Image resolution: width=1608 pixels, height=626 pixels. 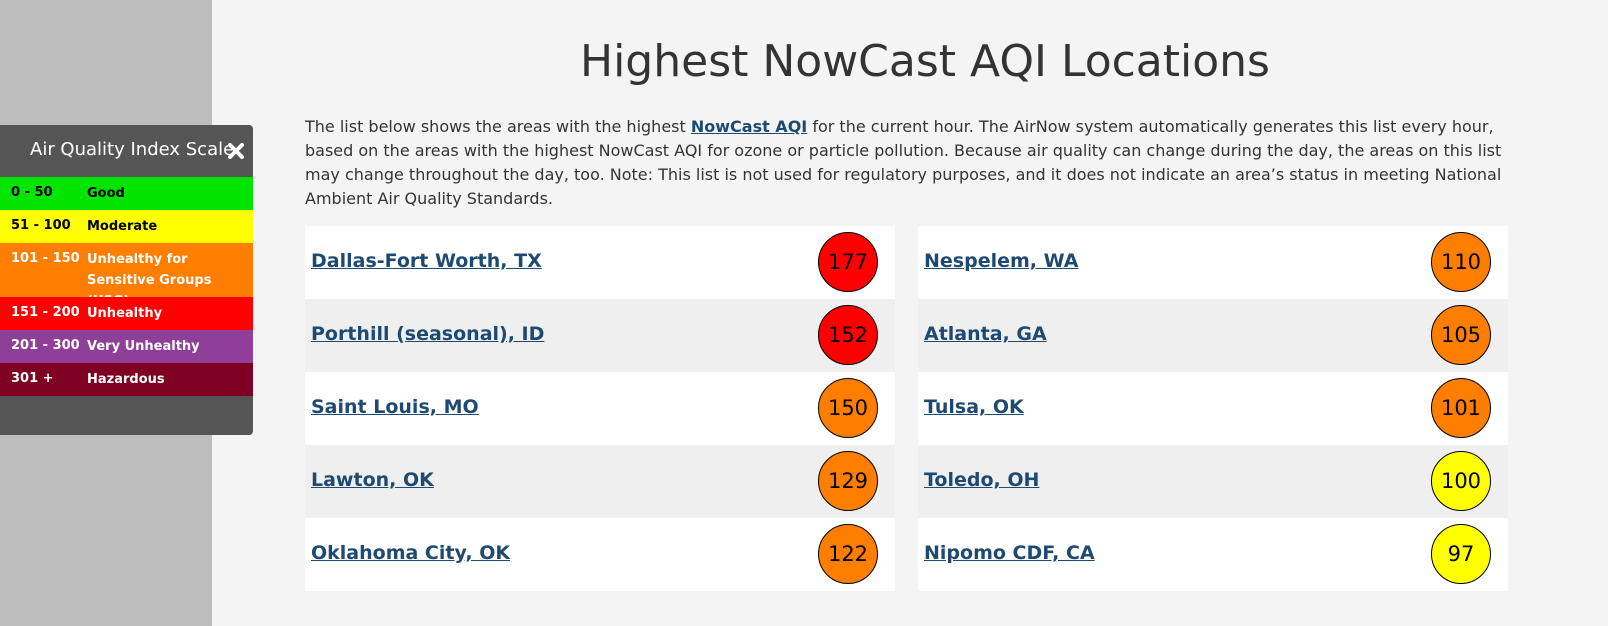 What do you see at coordinates (925, 61) in the screenshot?
I see `page-title: Highest NowCast AQI Locations` at bounding box center [925, 61].